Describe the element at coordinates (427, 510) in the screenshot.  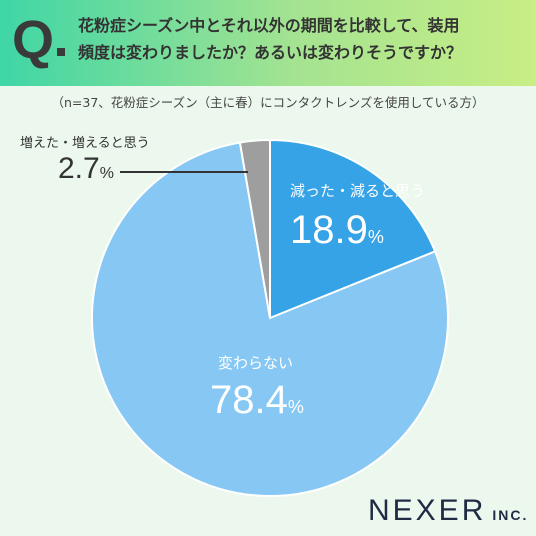
I see `logo-main: NEXER` at that location.